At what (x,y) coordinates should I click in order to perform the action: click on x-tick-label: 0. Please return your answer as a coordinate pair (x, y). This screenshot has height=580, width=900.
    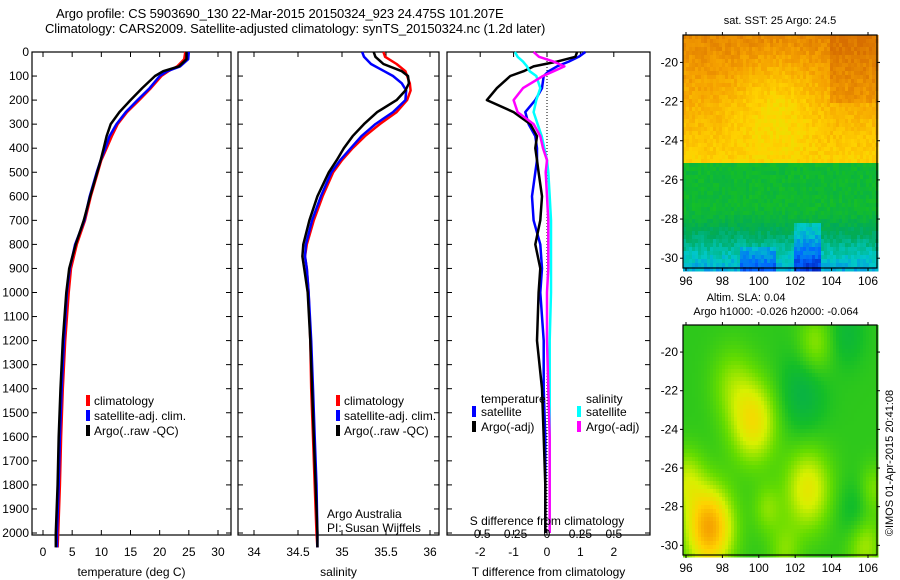
    Looking at the image, I should click on (547, 552).